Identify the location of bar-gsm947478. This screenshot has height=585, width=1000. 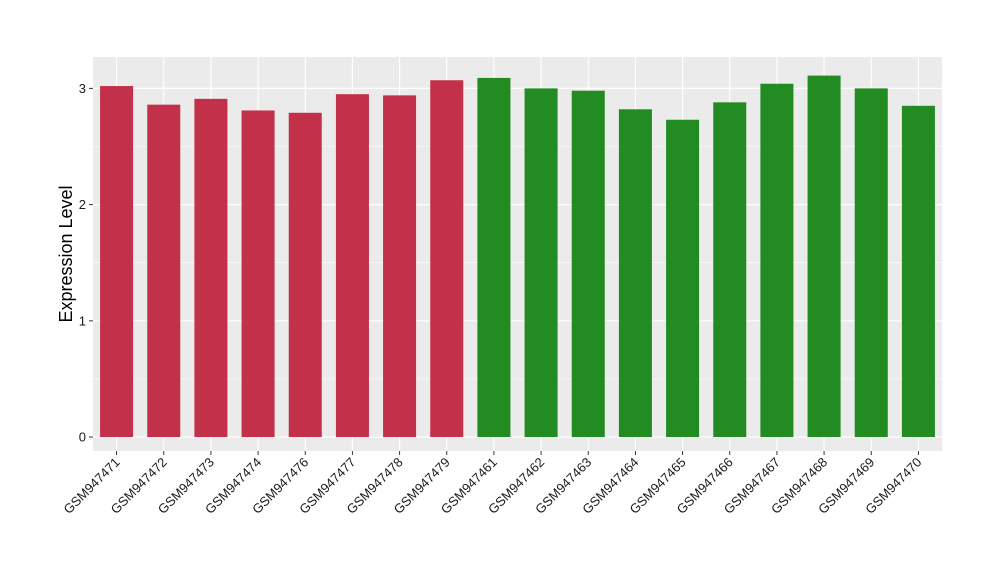
(400, 266).